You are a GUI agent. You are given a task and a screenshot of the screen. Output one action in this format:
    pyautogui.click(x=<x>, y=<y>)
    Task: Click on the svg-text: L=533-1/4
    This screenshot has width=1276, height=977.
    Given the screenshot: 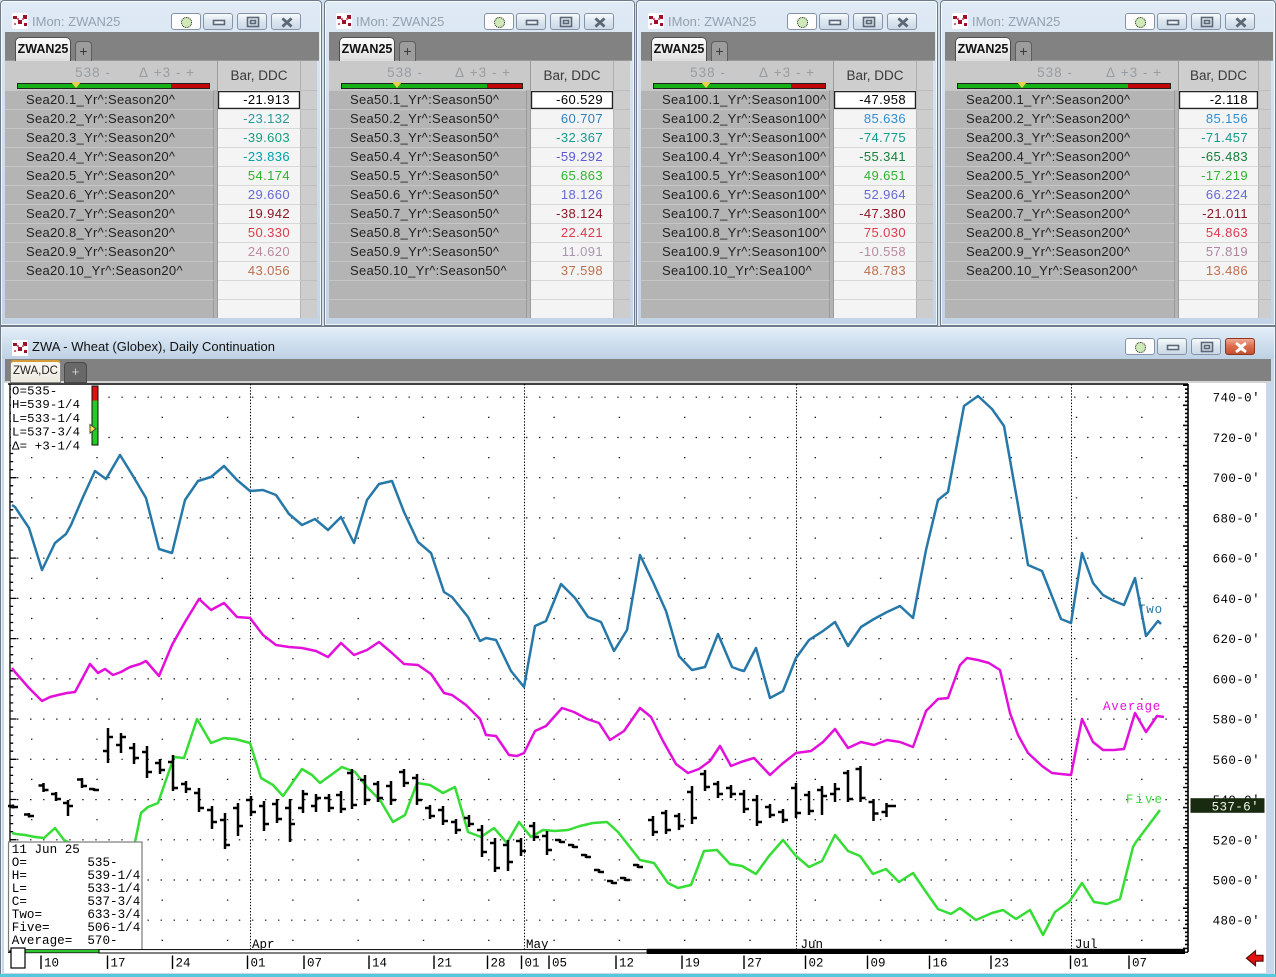 What is the action you would take?
    pyautogui.click(x=46, y=419)
    